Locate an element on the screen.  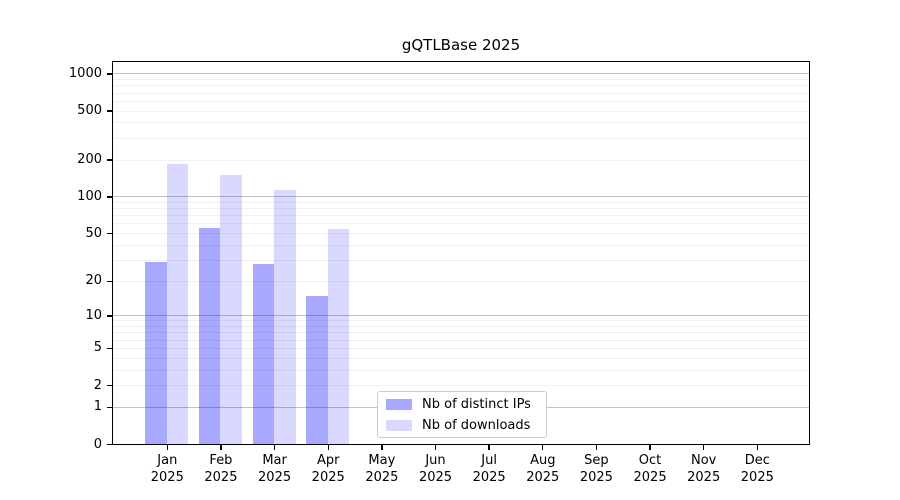
x-tick-label: Dec 2025 is located at coordinates (757, 469).